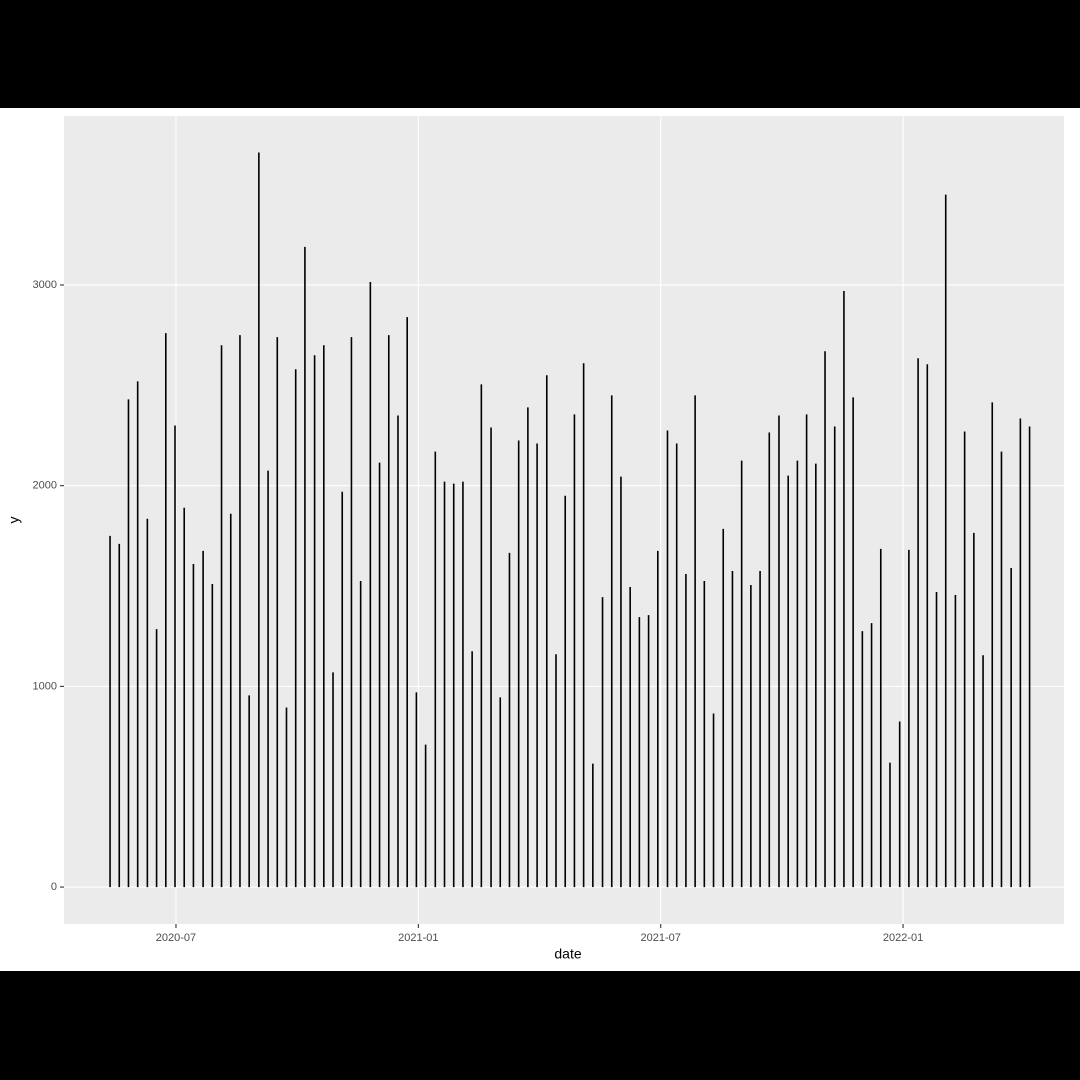 The image size is (1080, 1080). Describe the element at coordinates (661, 938) in the screenshot. I see `x-tick-label: 2021-07` at that location.